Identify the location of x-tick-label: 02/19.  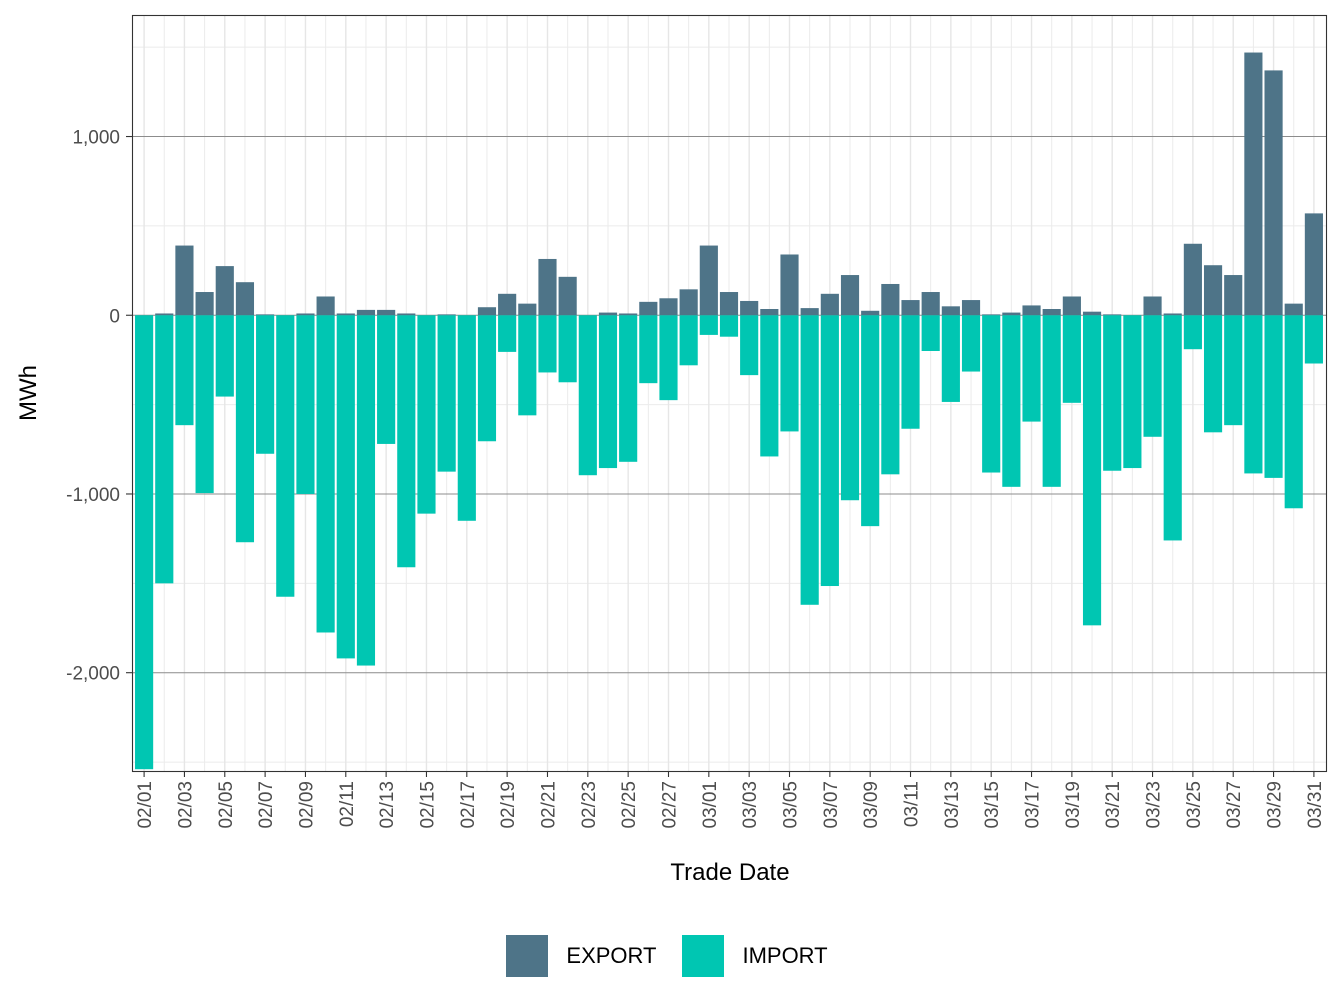
(508, 805).